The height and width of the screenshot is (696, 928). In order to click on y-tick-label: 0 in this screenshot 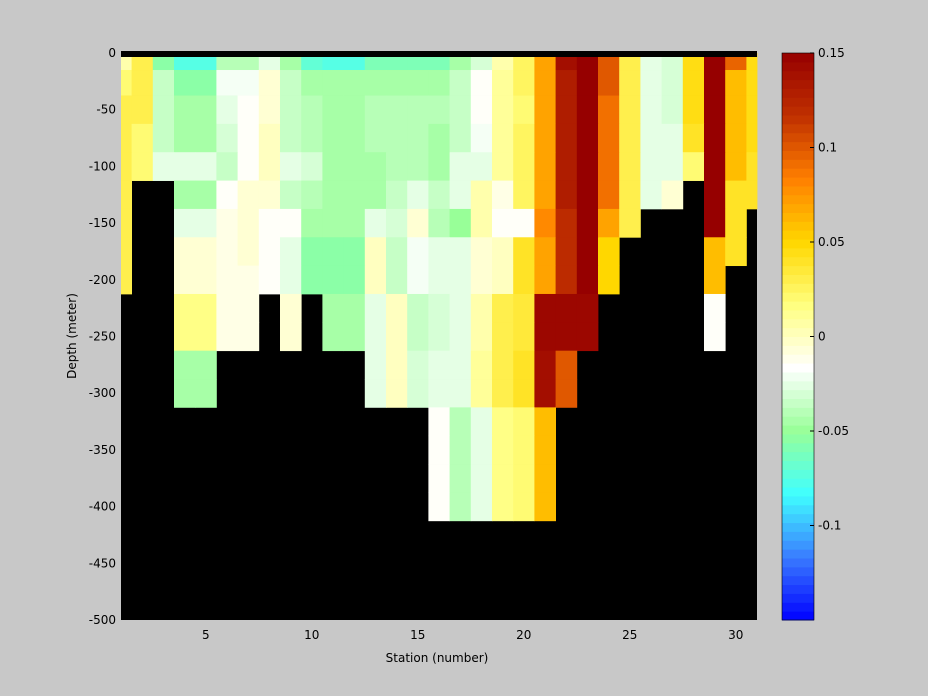, I will do `click(112, 53)`.